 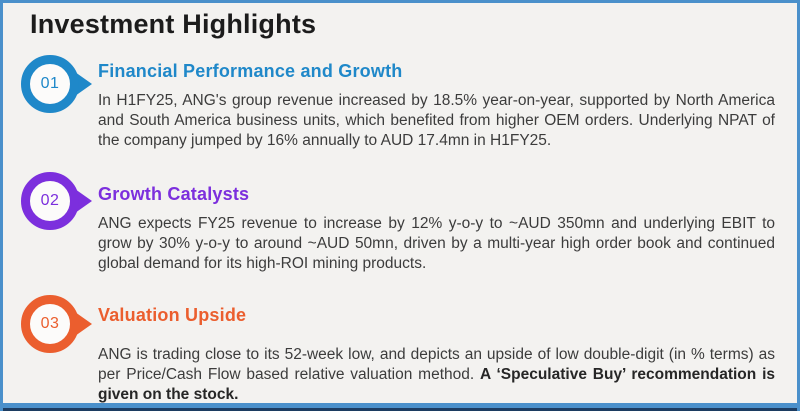 I want to click on badge-number: 03, so click(x=50, y=323).